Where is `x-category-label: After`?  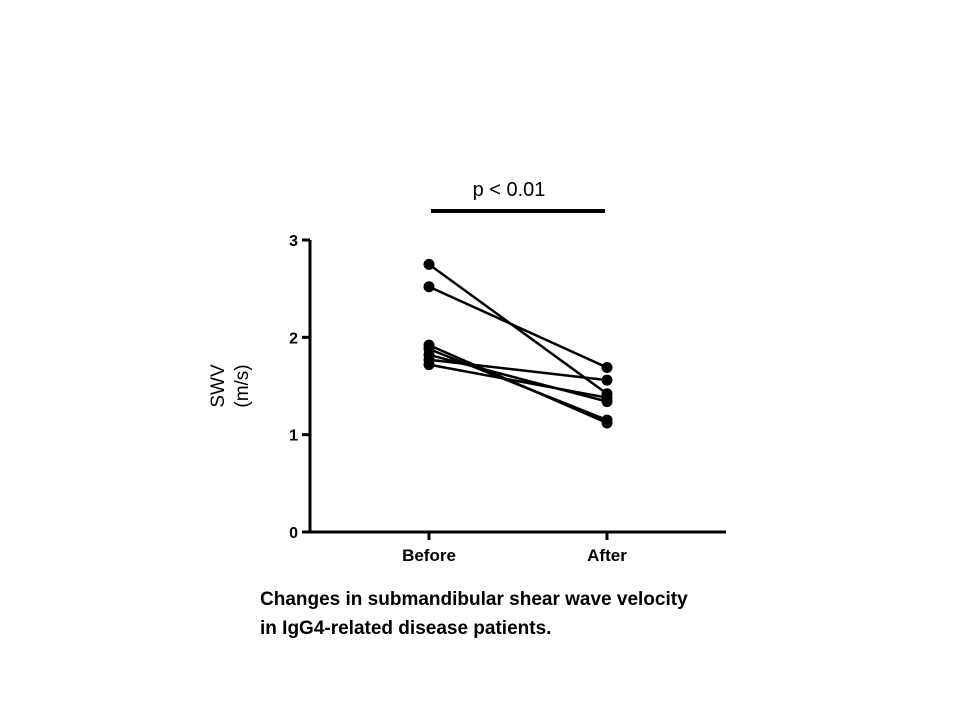 x-category-label: After is located at coordinates (607, 555).